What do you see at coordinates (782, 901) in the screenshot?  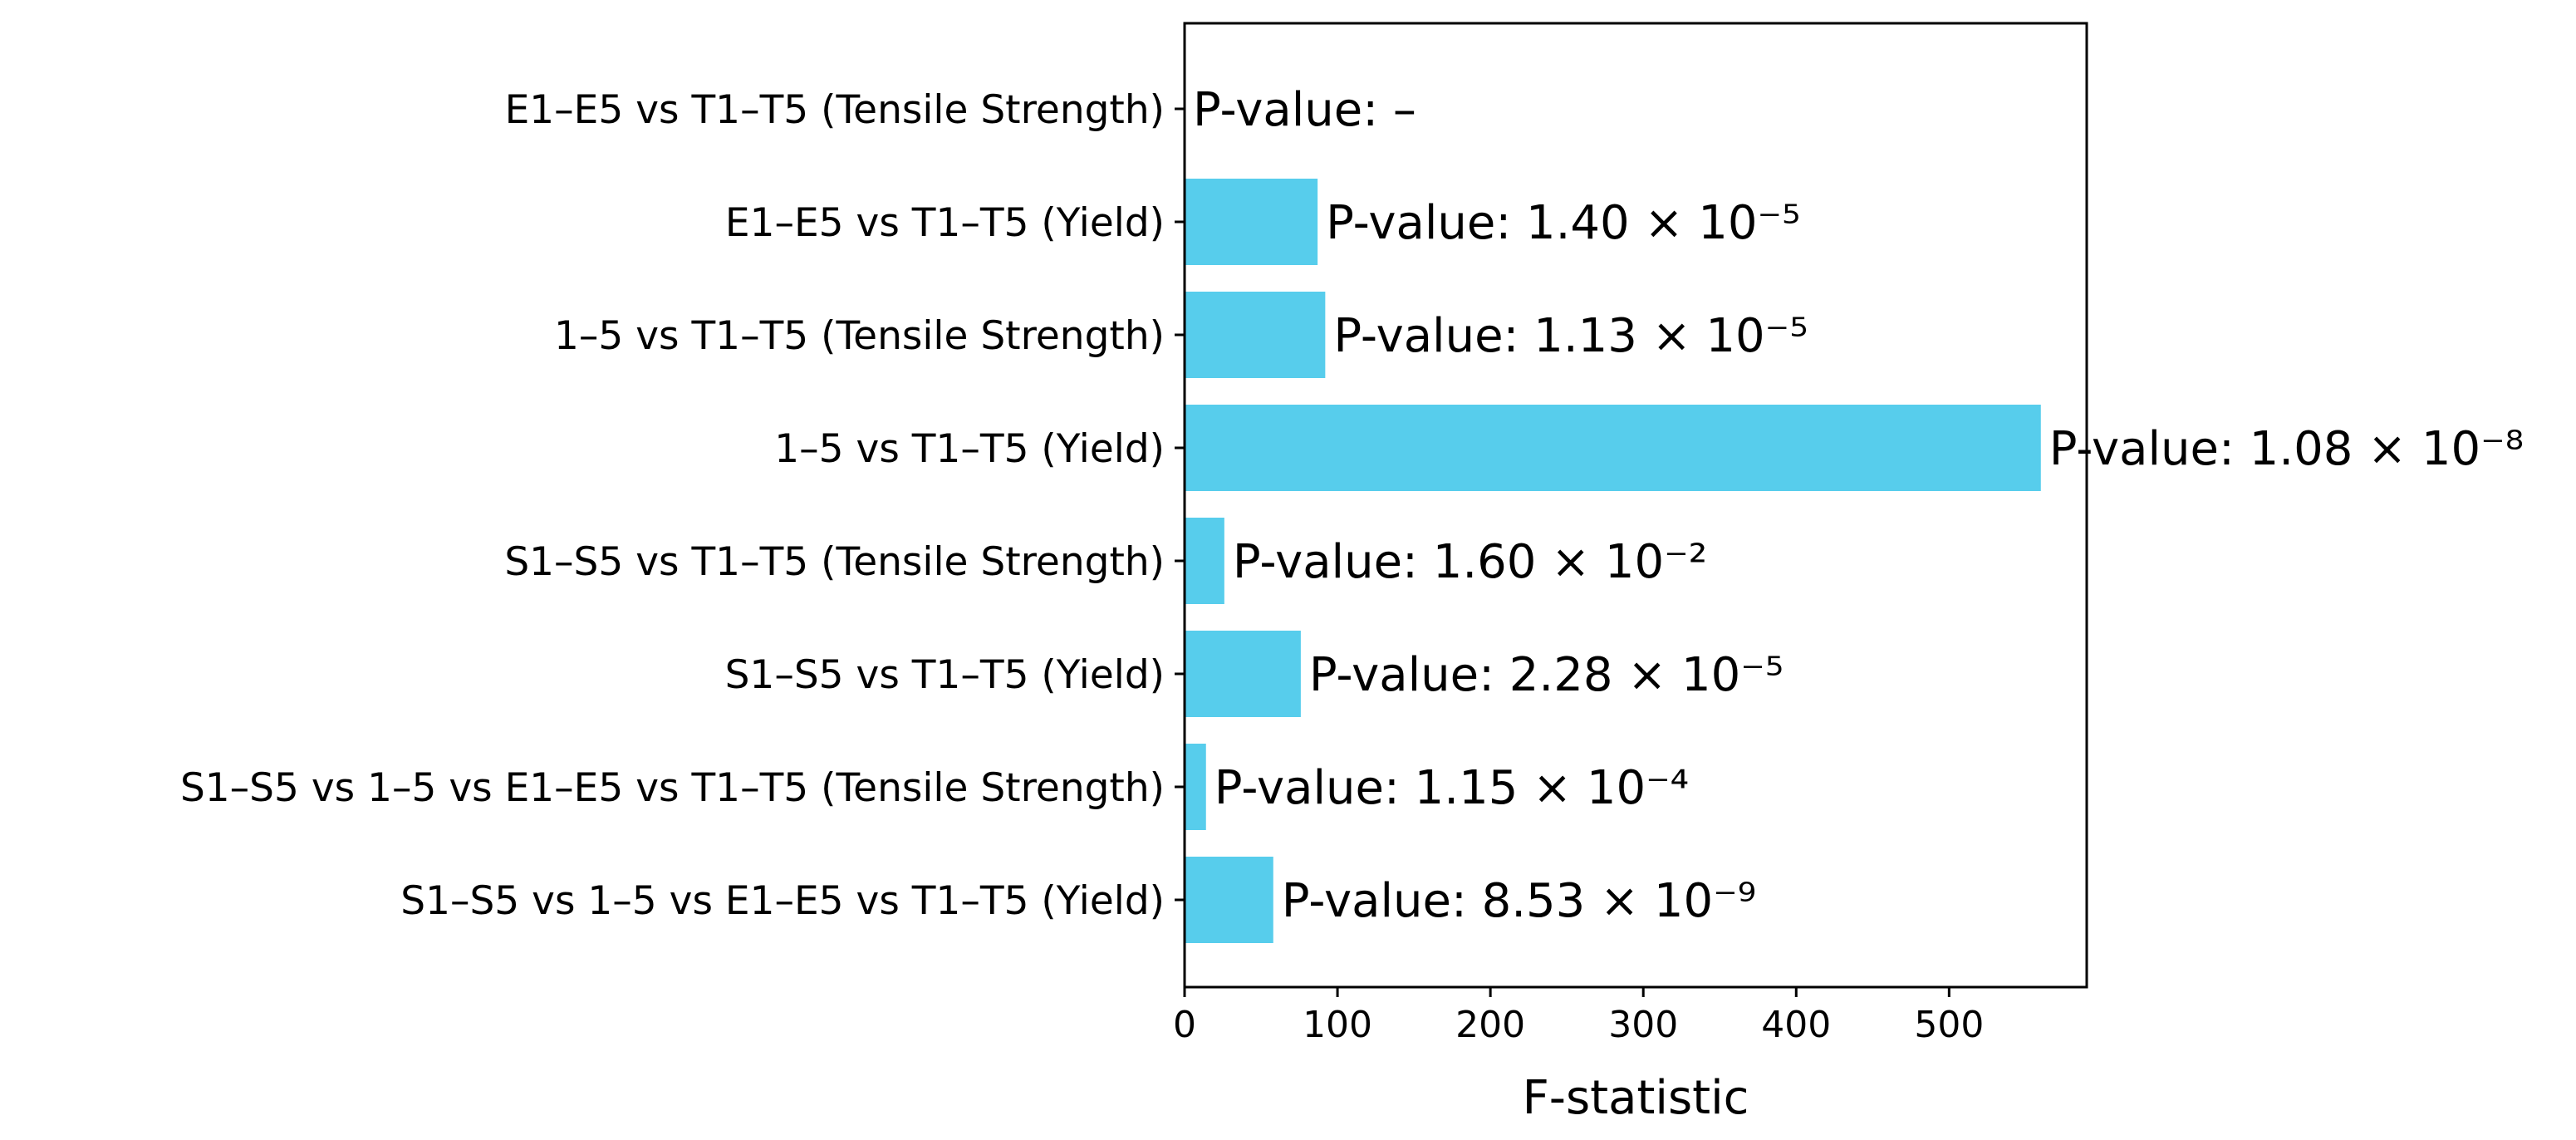 I see `category-label-7: S1–S5 vs 1–5 vs E1–E5 vs T1–T5 (Yield)` at bounding box center [782, 901].